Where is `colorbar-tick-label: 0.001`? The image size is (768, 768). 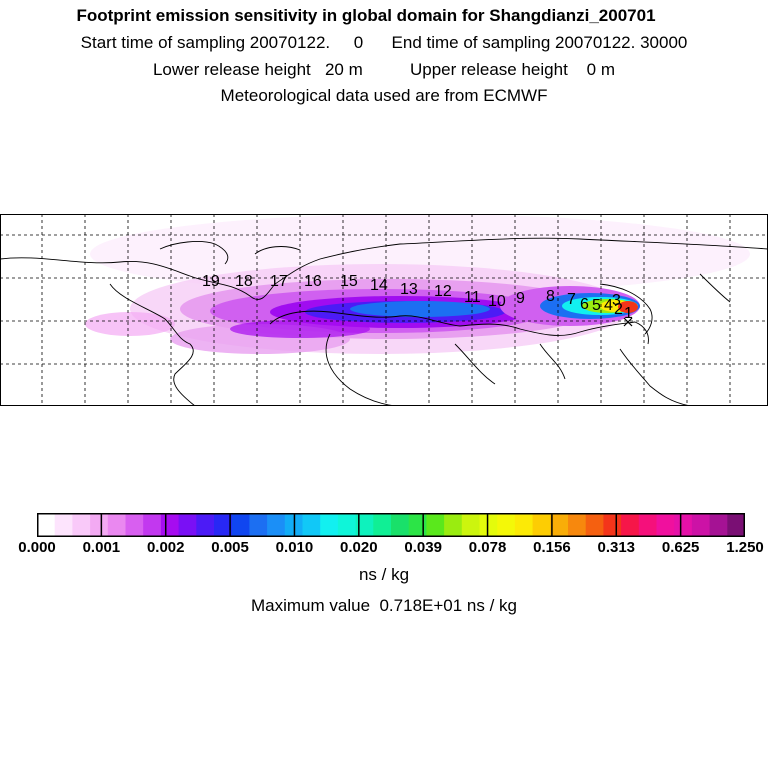 colorbar-tick-label: 0.001 is located at coordinates (101, 547).